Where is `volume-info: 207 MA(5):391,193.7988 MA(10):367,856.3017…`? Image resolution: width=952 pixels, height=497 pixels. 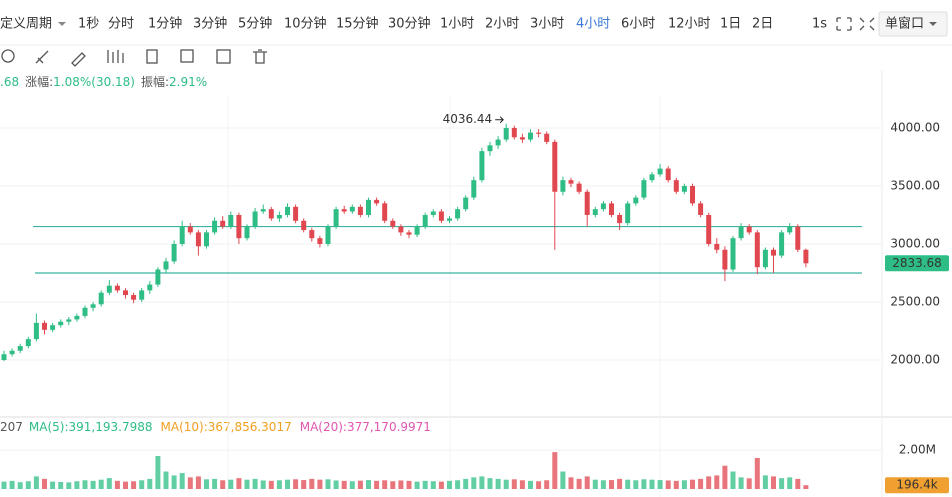 volume-info: 207 MA(5):391,193.7988 MA(10):367,856.3017… is located at coordinates (215, 427).